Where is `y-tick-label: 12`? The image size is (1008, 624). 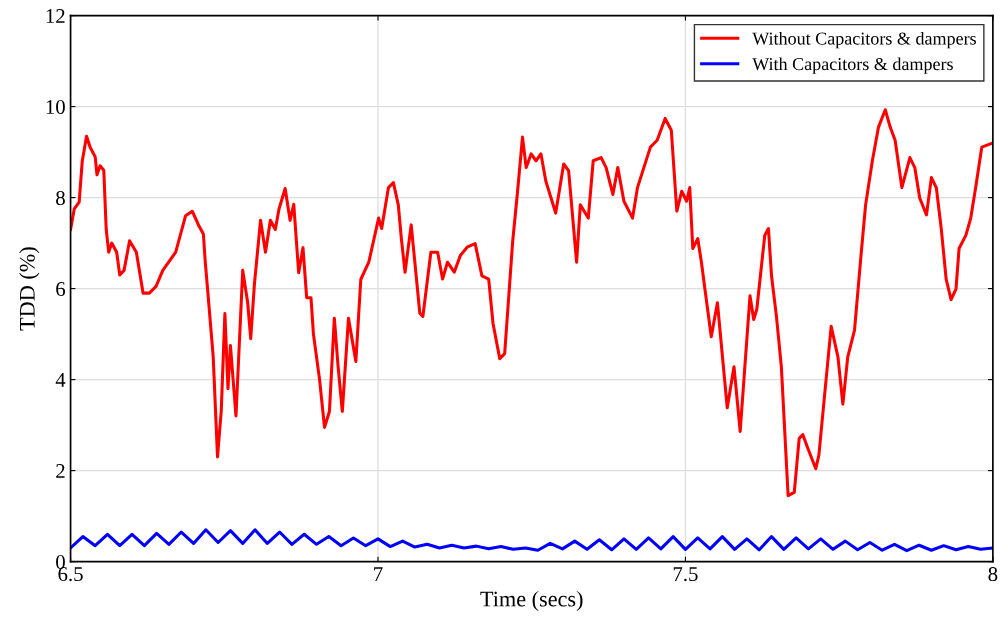 y-tick-label: 12 is located at coordinates (55, 16).